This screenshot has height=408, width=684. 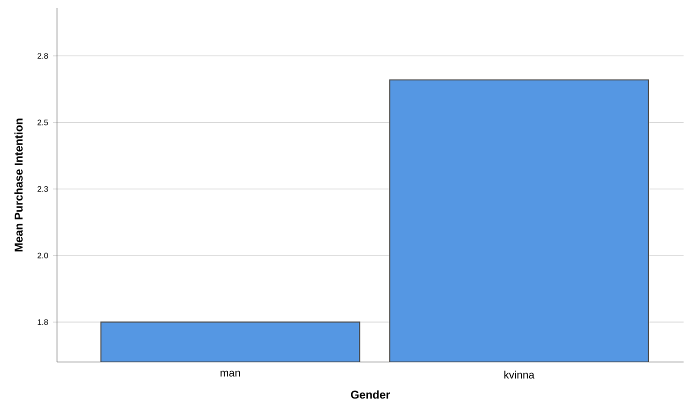 What do you see at coordinates (519, 374) in the screenshot?
I see `x-tick-label: kvinna` at bounding box center [519, 374].